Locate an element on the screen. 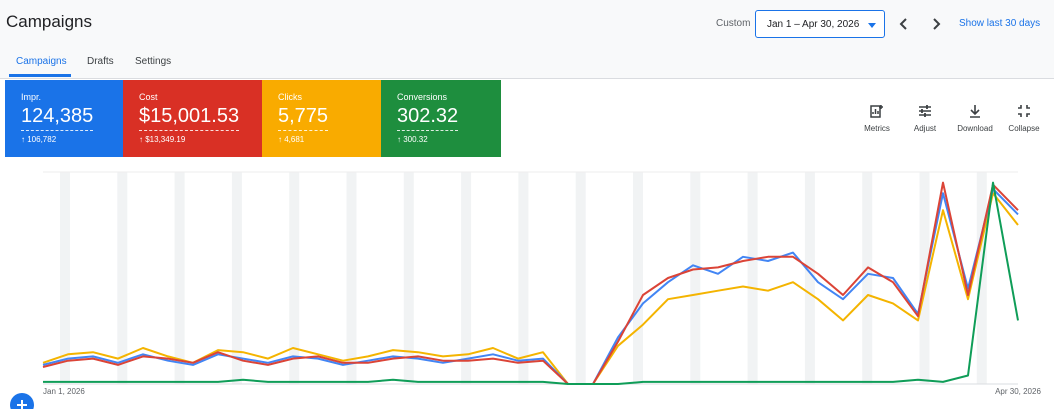 This screenshot has height=409, width=1054. date-arrows is located at coordinates (921, 24).